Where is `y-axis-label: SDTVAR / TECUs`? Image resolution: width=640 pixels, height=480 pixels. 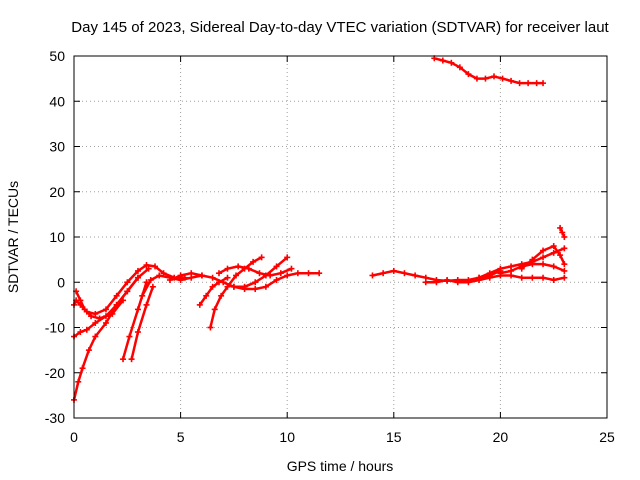
y-axis-label: SDTVAR / TECUs is located at coordinates (13, 237).